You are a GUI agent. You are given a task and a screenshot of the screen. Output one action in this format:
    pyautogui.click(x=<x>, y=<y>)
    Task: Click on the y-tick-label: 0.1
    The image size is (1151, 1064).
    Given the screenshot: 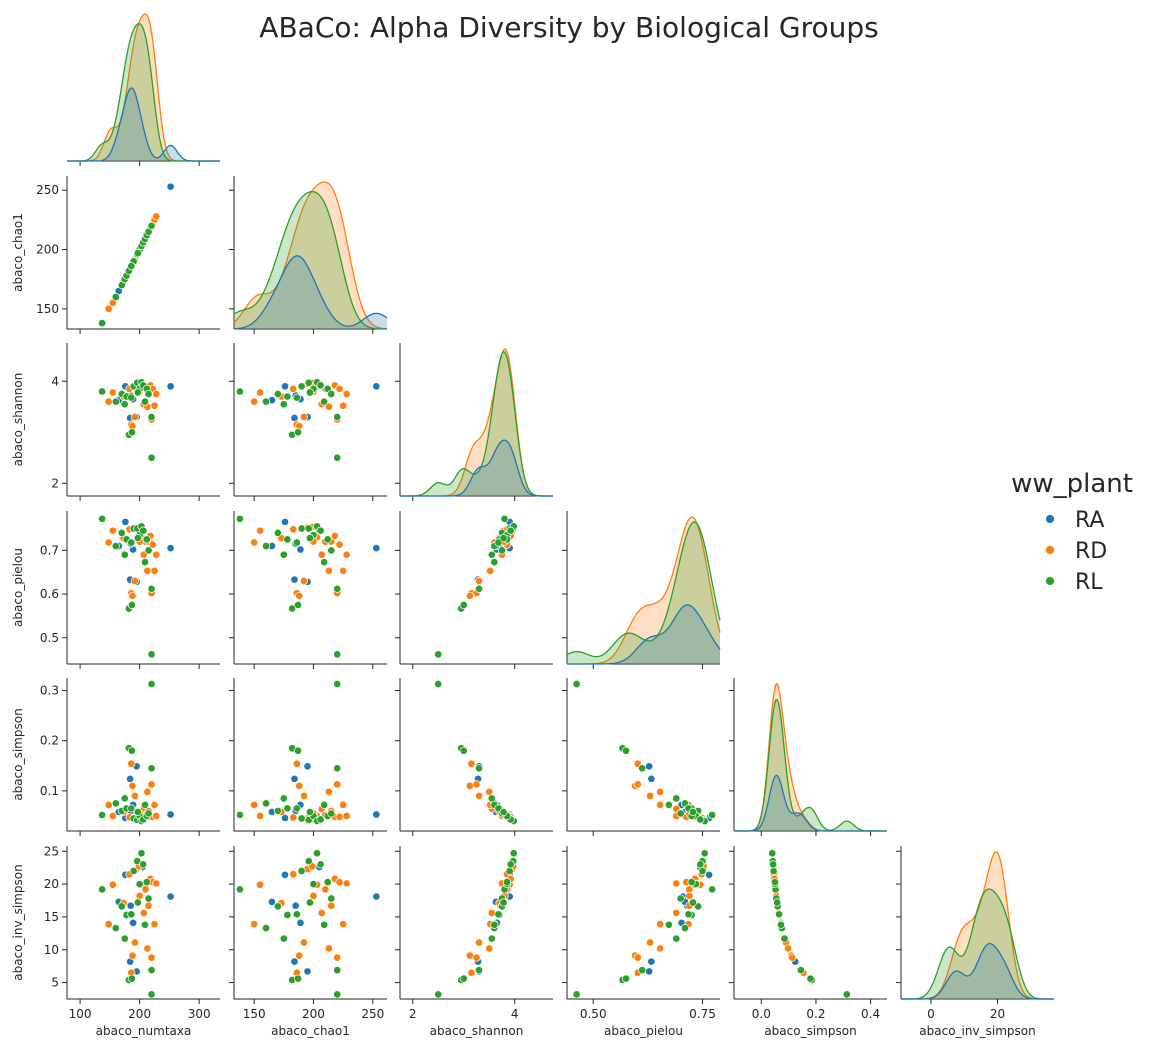 What is the action you would take?
    pyautogui.click(x=49, y=791)
    